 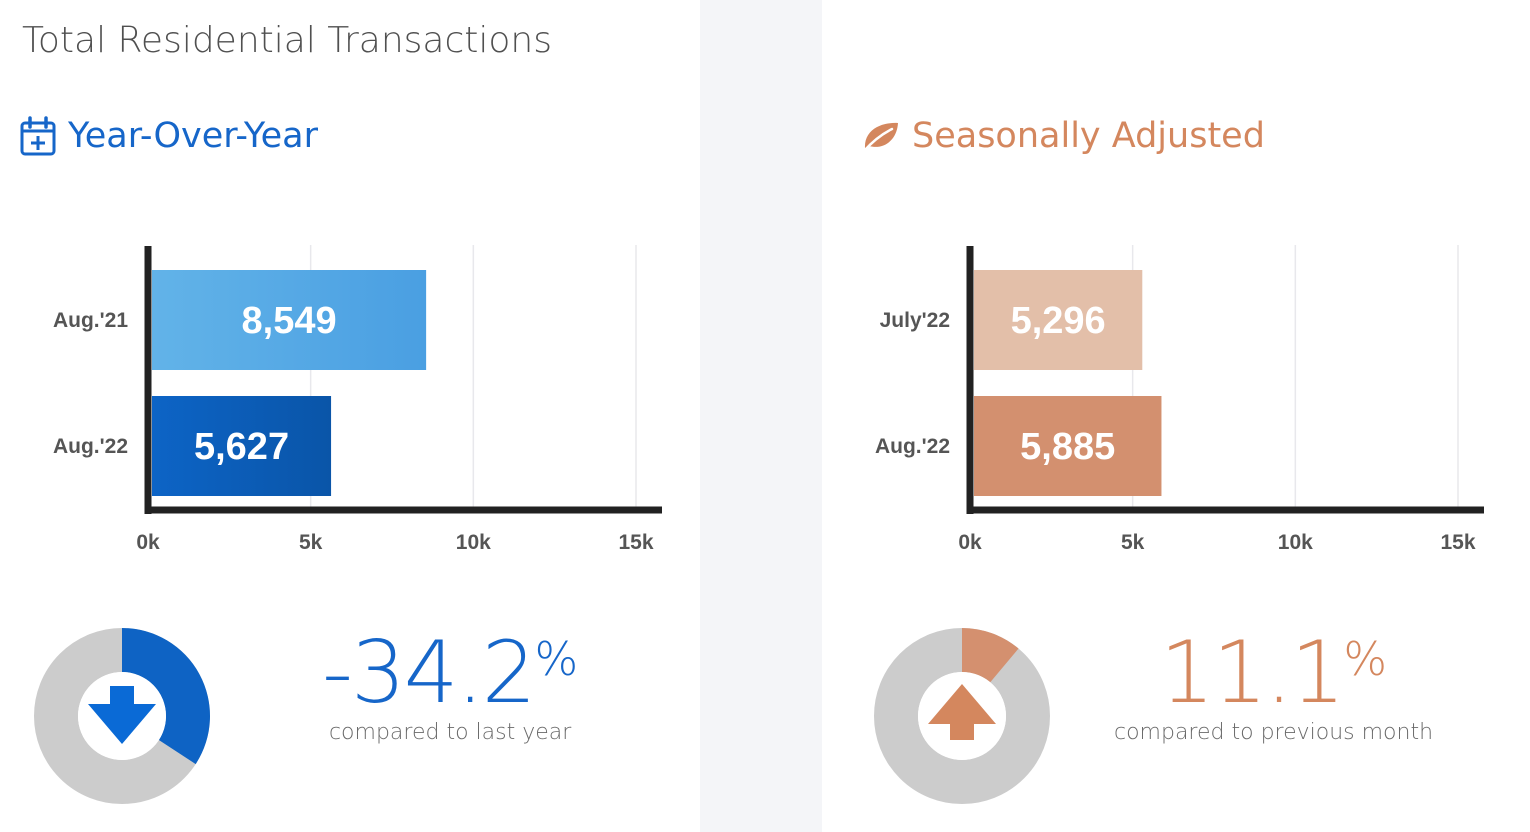 I want to click on page-title: Total Residential Transactions, so click(x=287, y=40).